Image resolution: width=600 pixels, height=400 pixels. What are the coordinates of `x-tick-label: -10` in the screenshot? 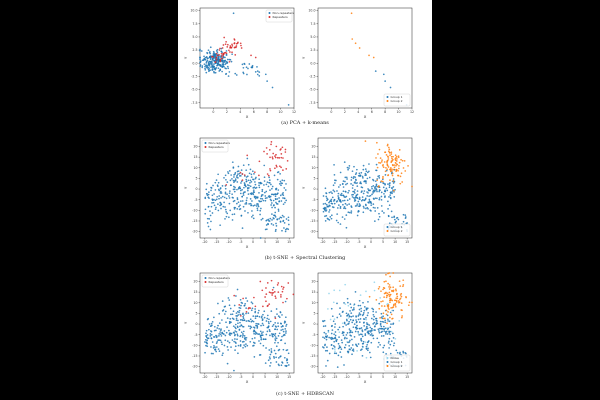 It's located at (228, 377).